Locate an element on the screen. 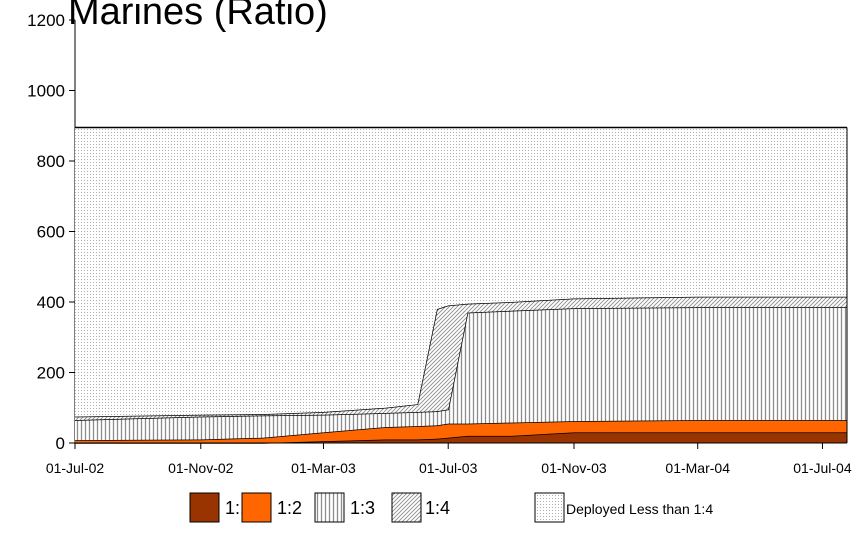  legend-label: 1:4 is located at coordinates (437, 508).